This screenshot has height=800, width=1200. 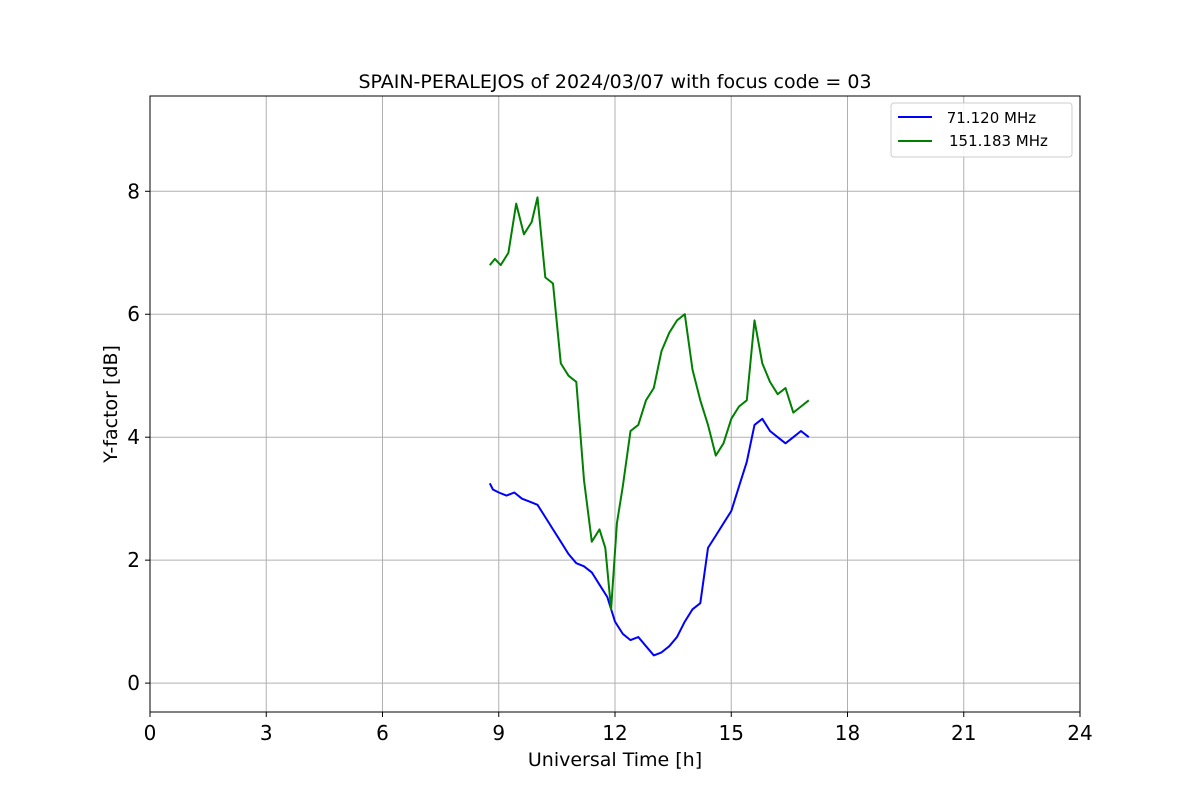 I want to click on y-axis-label: Y-factor [dB], so click(x=111, y=404).